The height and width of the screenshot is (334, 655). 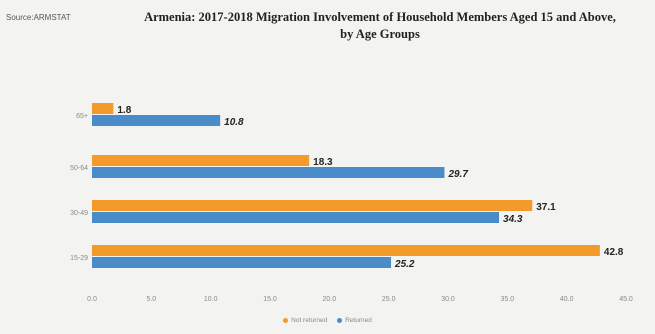 What do you see at coordinates (323, 162) in the screenshot?
I see `data-label-not-returned: 18.3` at bounding box center [323, 162].